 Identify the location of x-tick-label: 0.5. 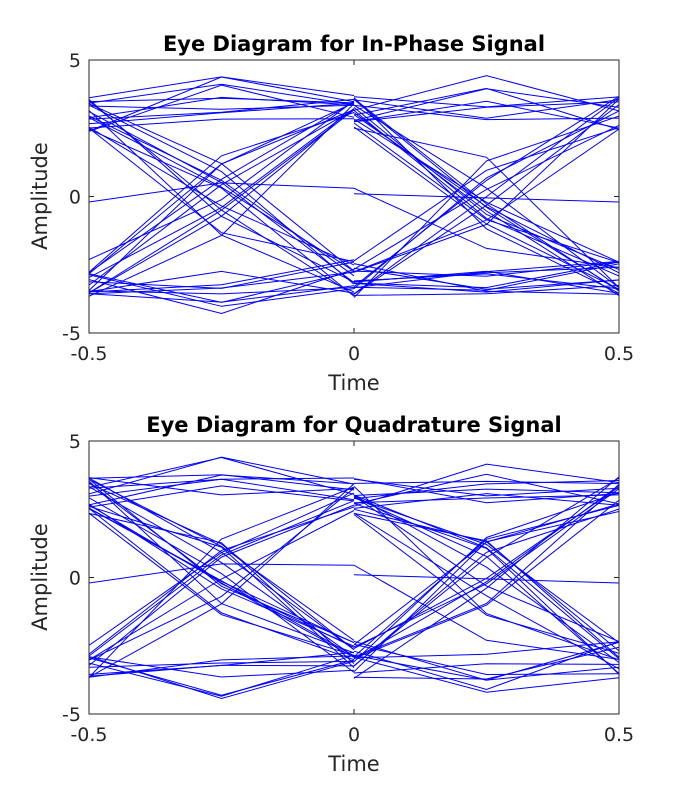
(619, 354).